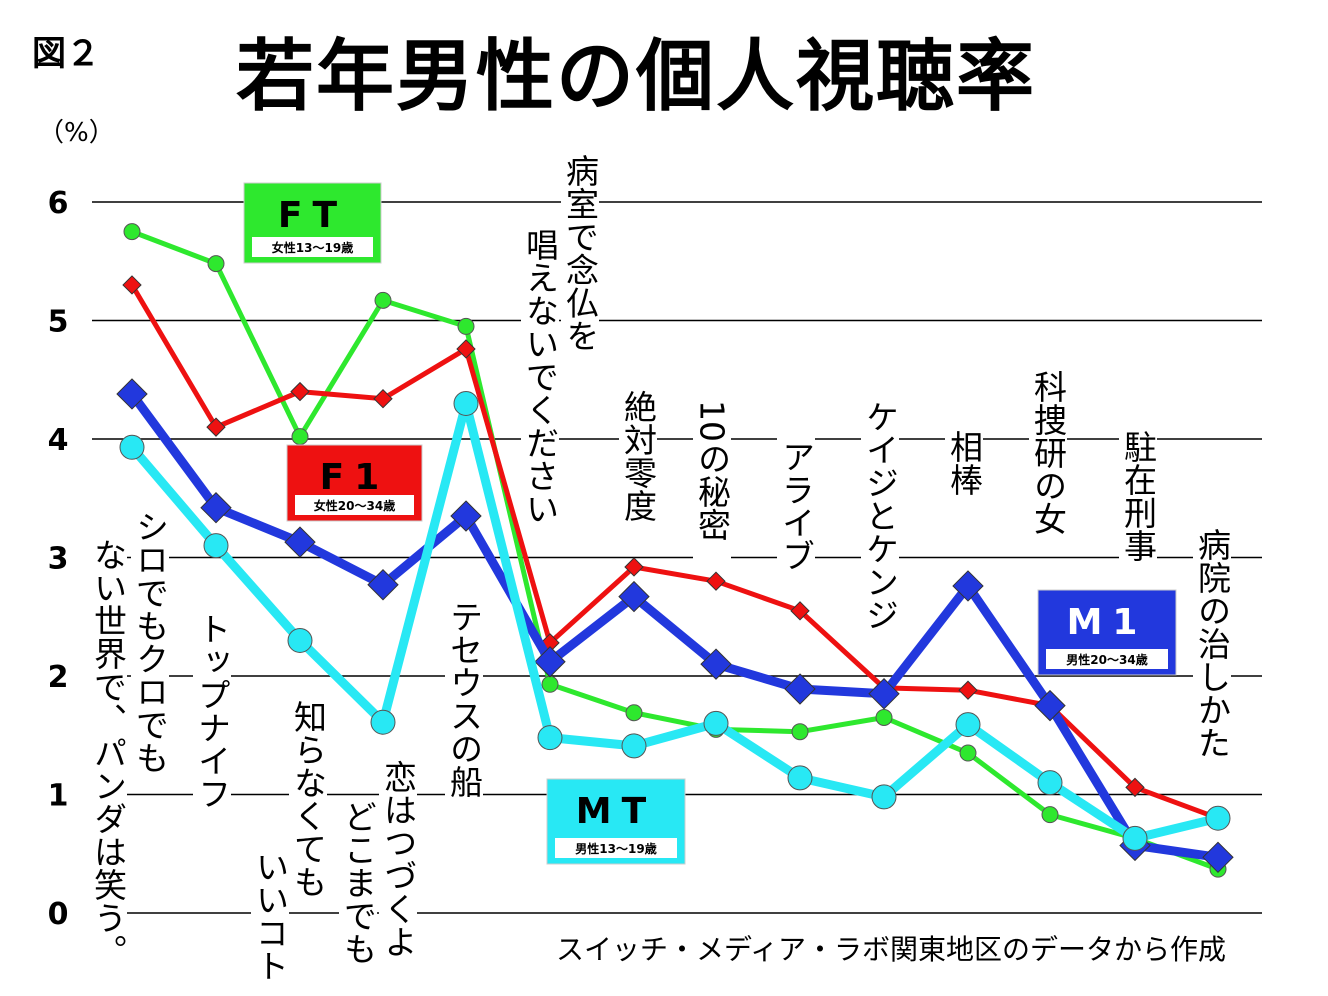 This screenshot has width=1328, height=996. I want to click on legend-subtitle-bg-m1, so click(1107, 659).